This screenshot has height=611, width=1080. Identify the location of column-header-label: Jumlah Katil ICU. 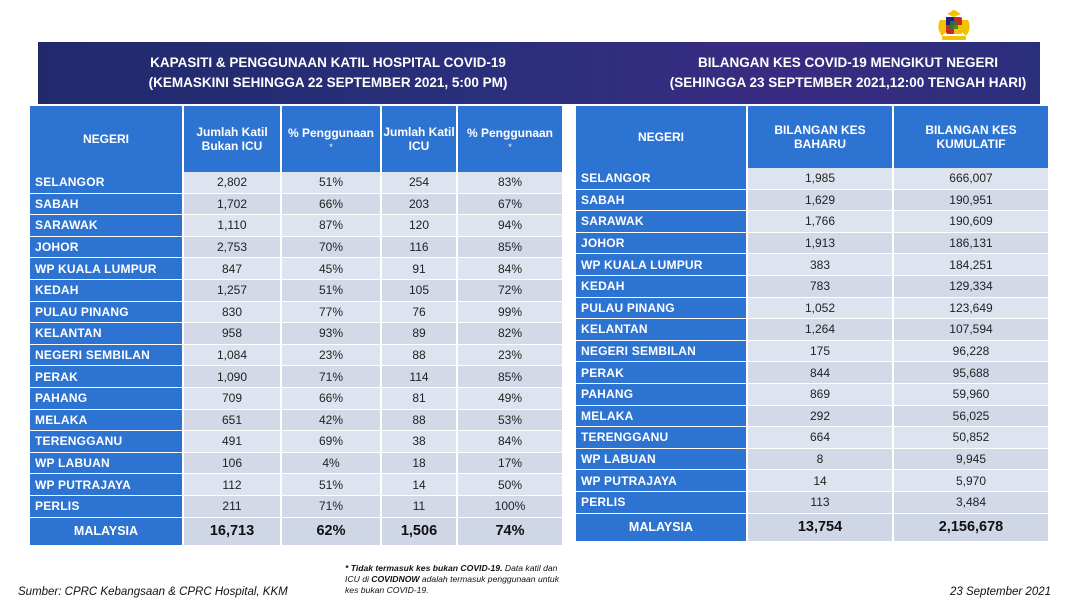
(419, 139).